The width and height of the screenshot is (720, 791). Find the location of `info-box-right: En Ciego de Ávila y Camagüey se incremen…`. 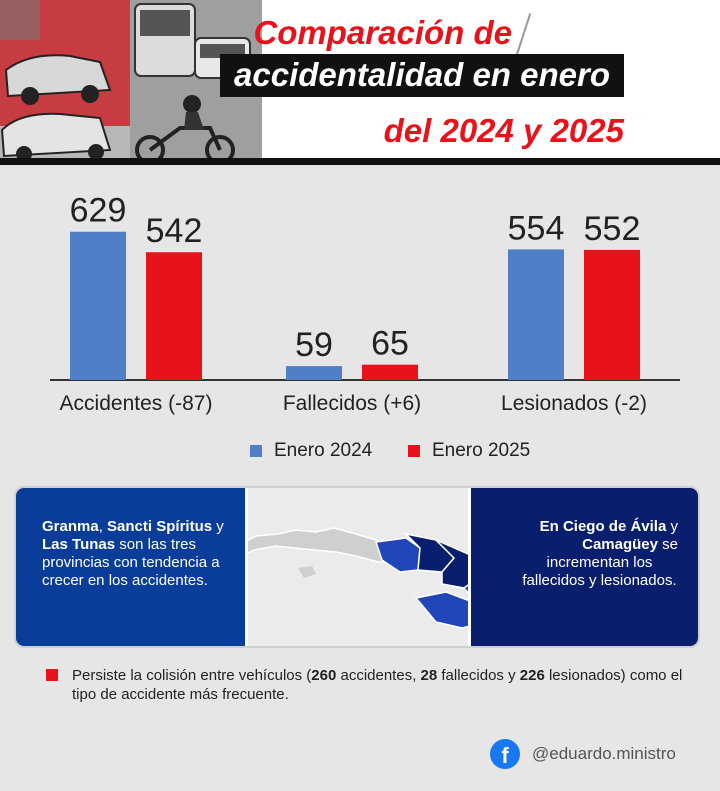

info-box-right: En Ciego de Ávila y Camagüey se incremen… is located at coordinates (583, 567).